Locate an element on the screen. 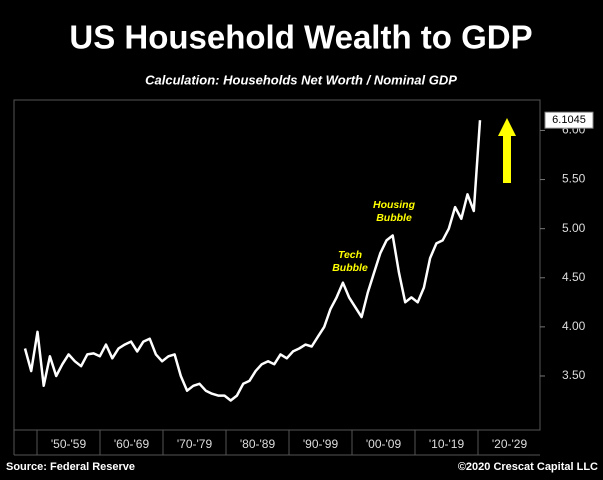 Image resolution: width=603 pixels, height=480 pixels. x-tick-label: '50-'59 is located at coordinates (69, 444).